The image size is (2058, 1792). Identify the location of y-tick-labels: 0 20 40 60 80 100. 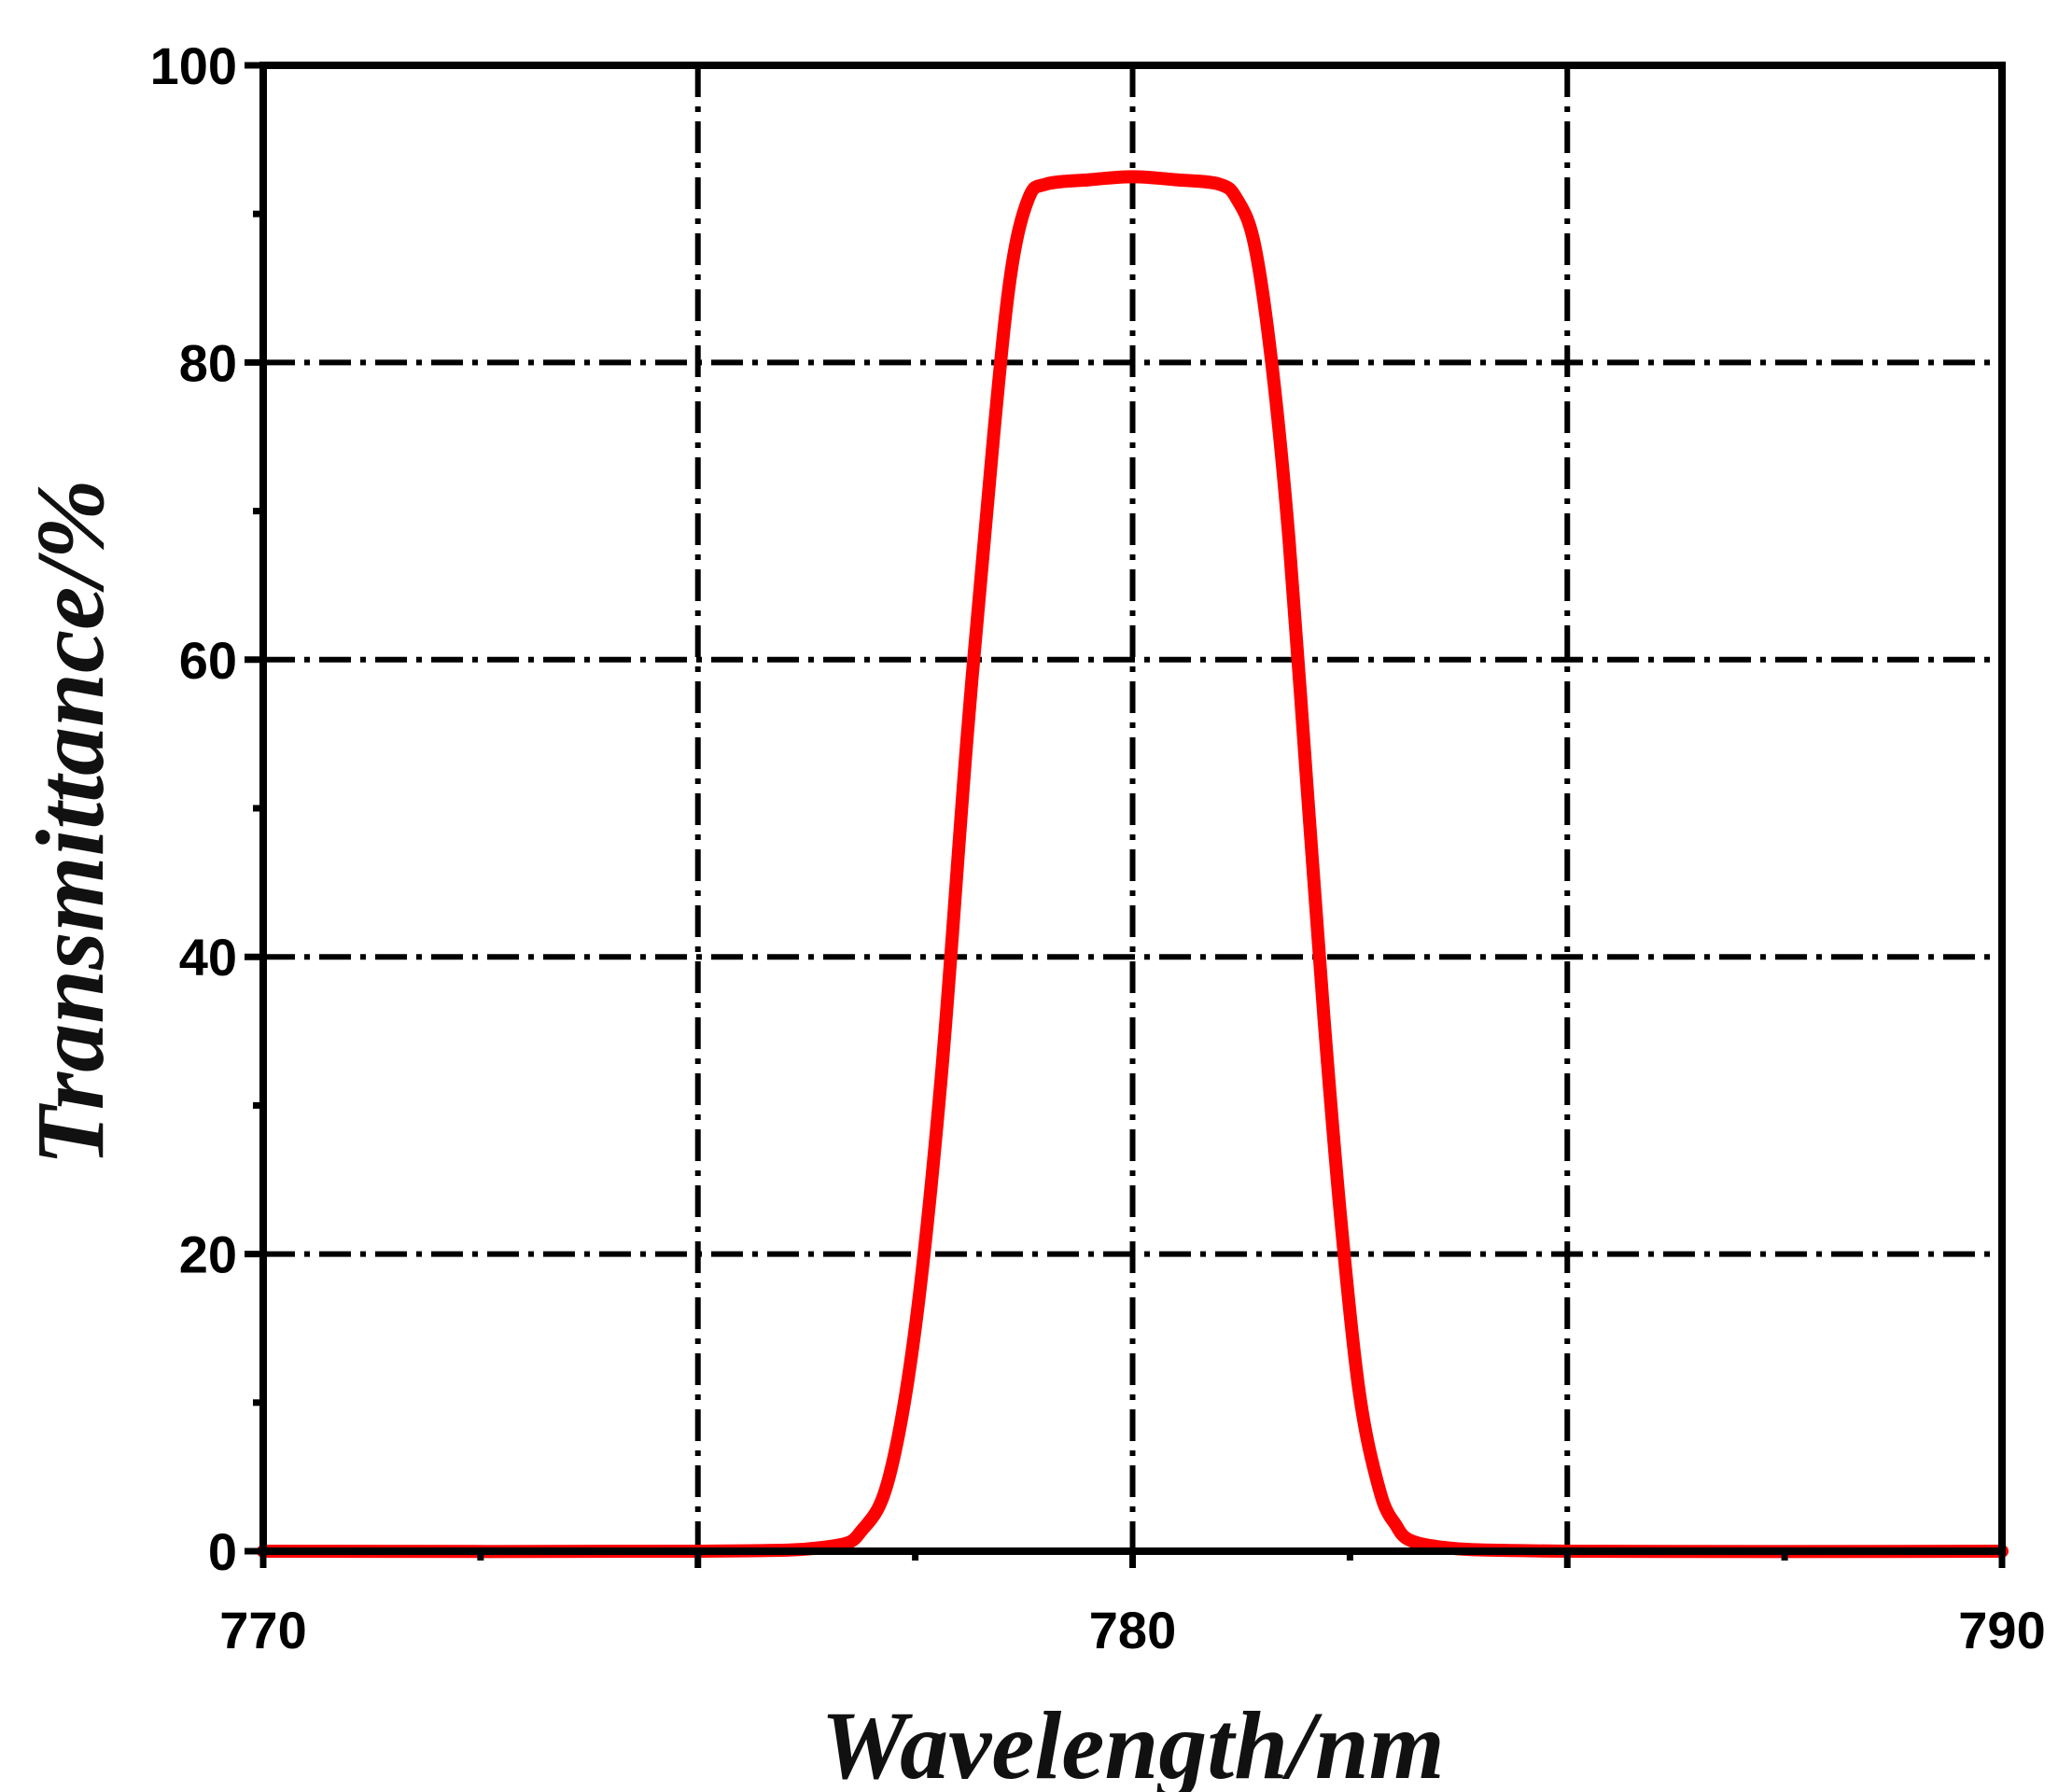
(193, 808).